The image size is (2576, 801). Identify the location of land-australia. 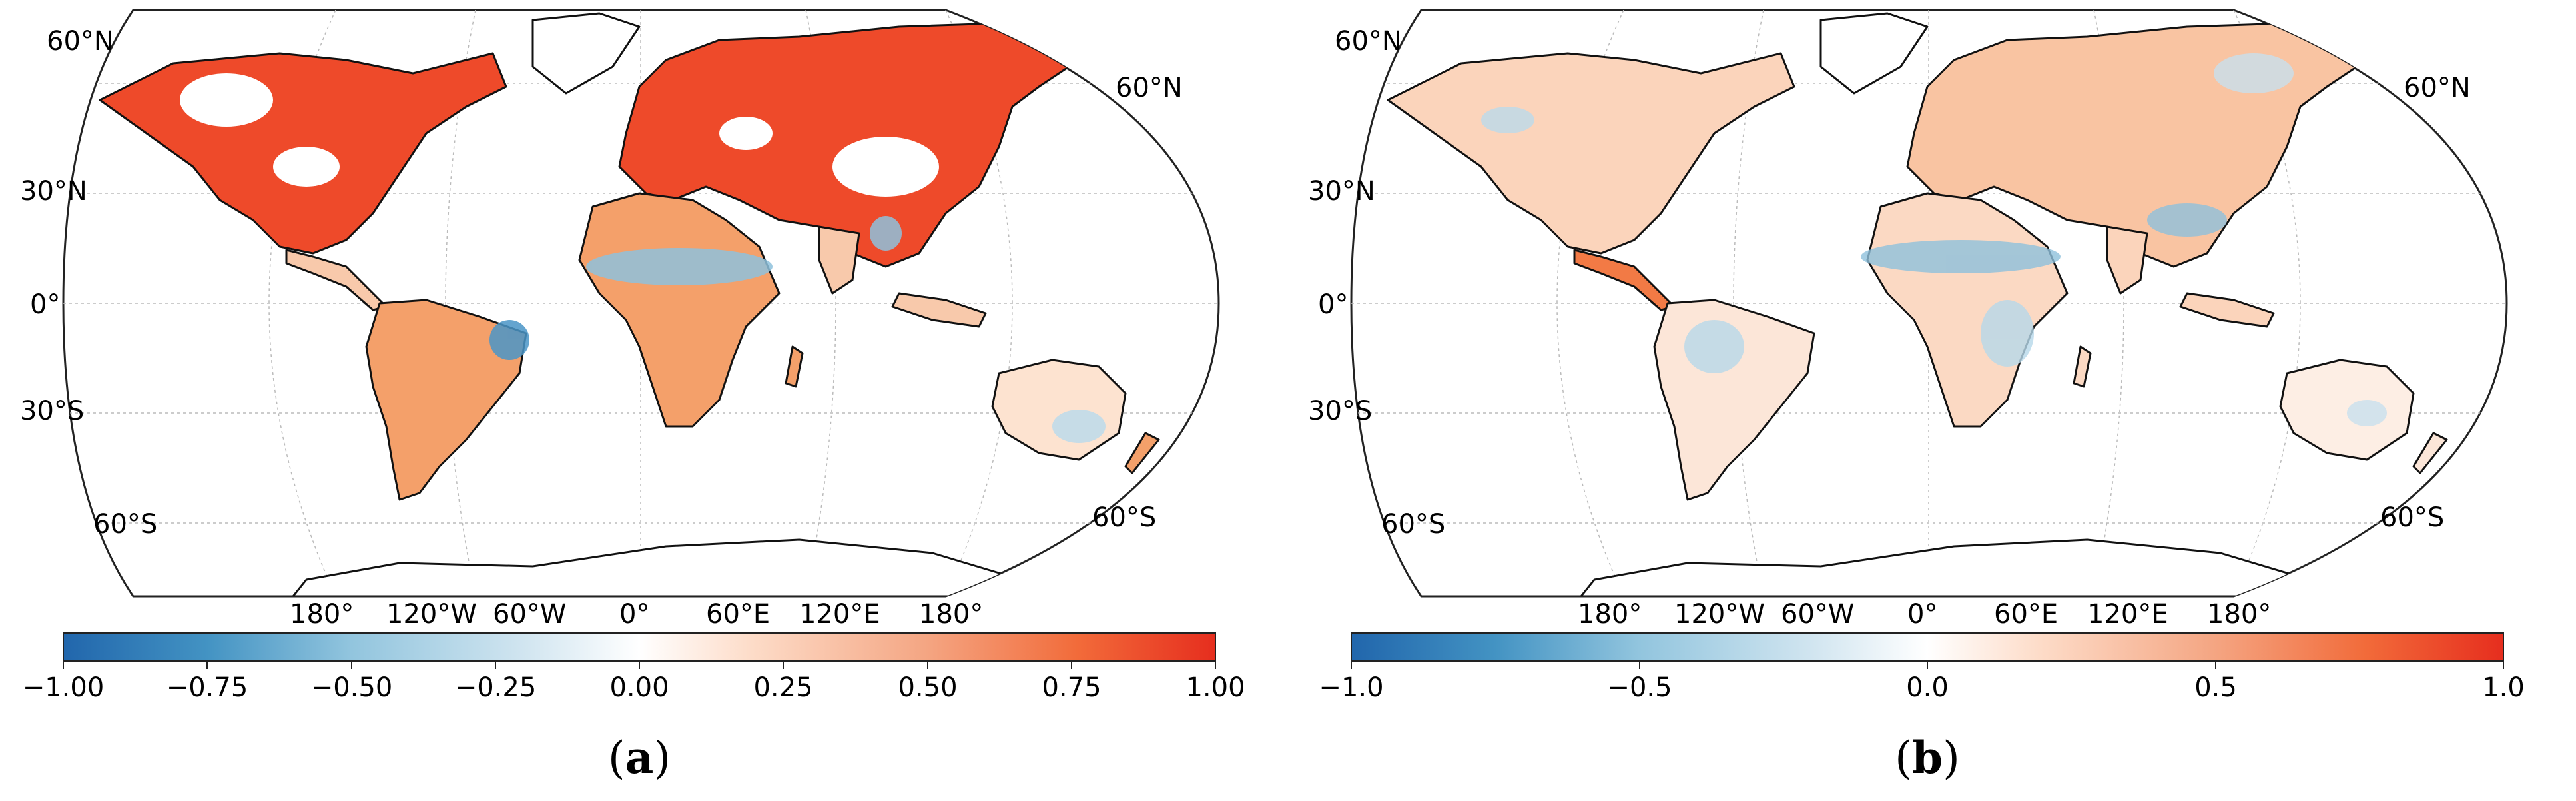
(2347, 410).